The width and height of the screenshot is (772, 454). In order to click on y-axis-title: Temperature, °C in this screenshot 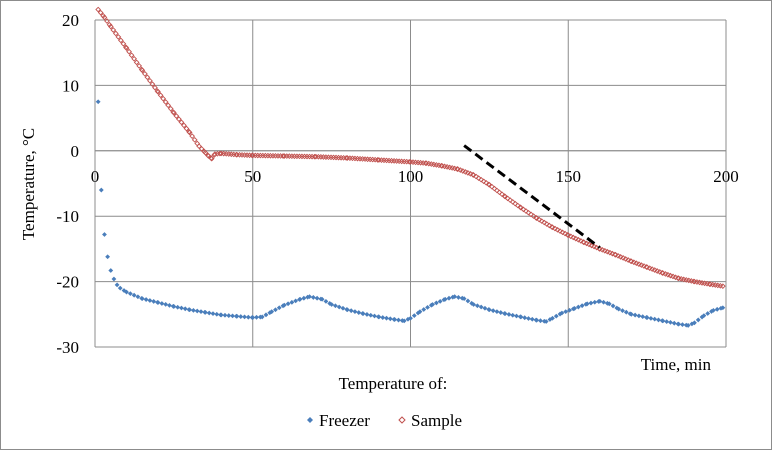, I will do `click(28, 184)`.